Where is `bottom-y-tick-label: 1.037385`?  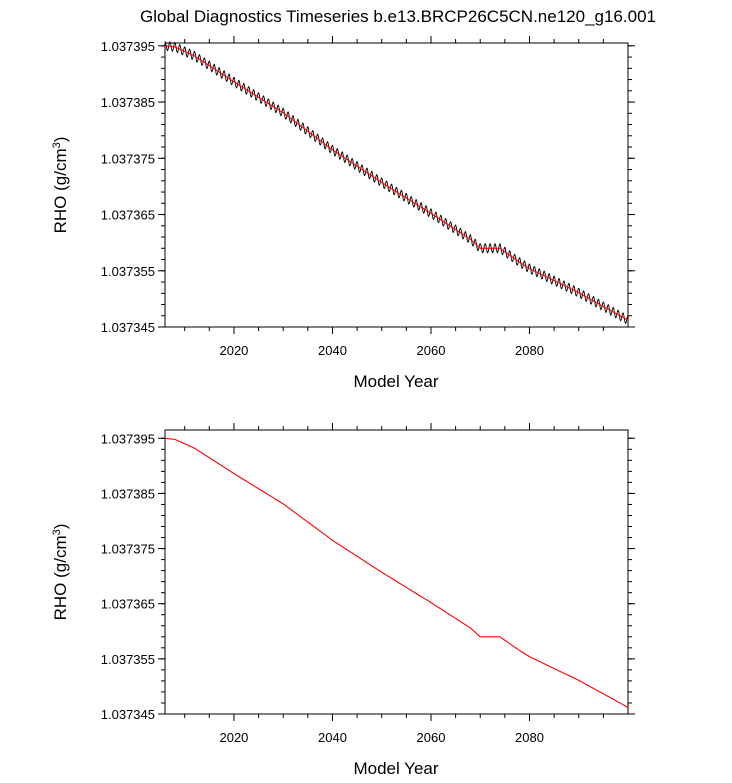
bottom-y-tick-label: 1.037385 is located at coordinates (128, 493).